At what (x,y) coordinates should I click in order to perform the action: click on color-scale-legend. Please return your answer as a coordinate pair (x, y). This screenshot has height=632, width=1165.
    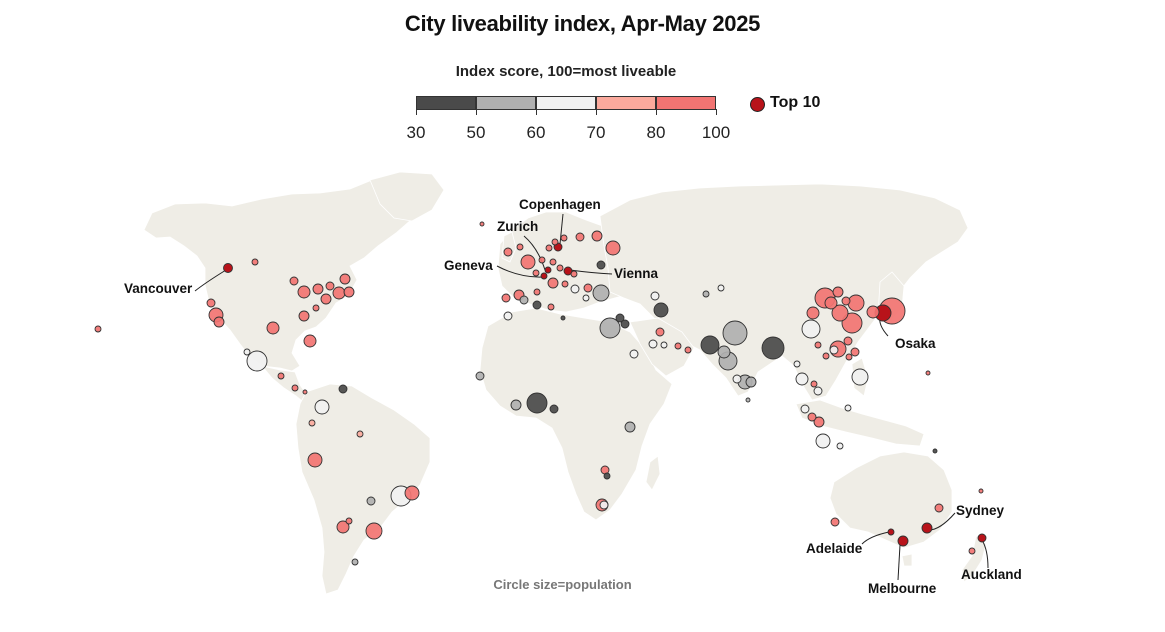
    Looking at the image, I should click on (566, 103).